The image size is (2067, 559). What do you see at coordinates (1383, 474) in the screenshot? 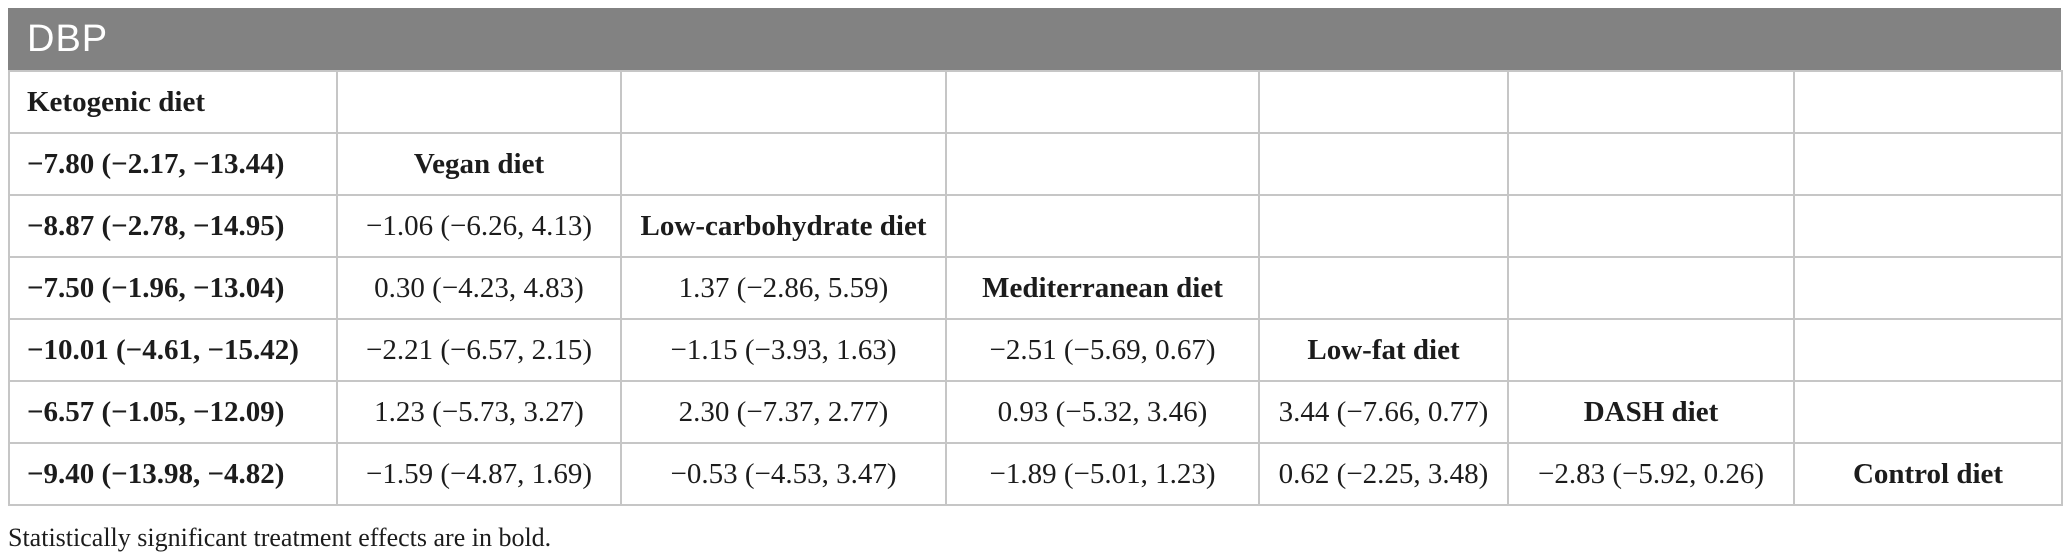
I see `effect-cell: 0.62 (−2.25, 3.48)` at bounding box center [1383, 474].